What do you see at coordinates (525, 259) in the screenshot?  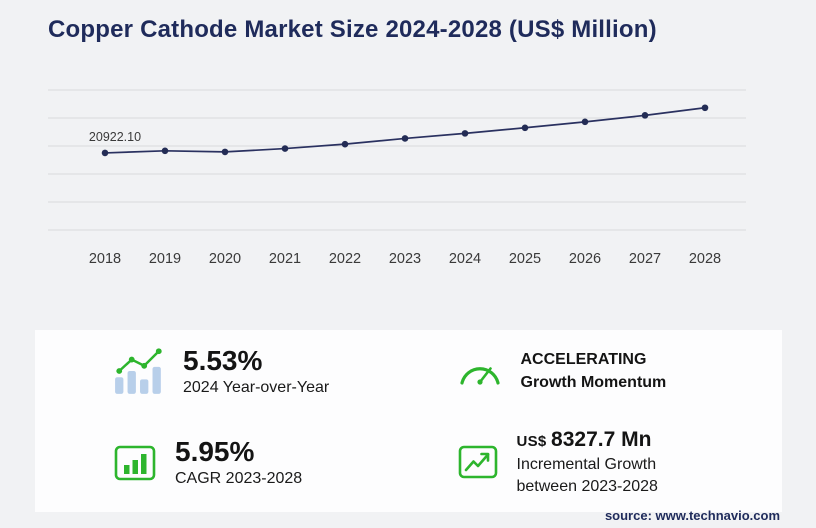 I see `svg-text: 2025` at bounding box center [525, 259].